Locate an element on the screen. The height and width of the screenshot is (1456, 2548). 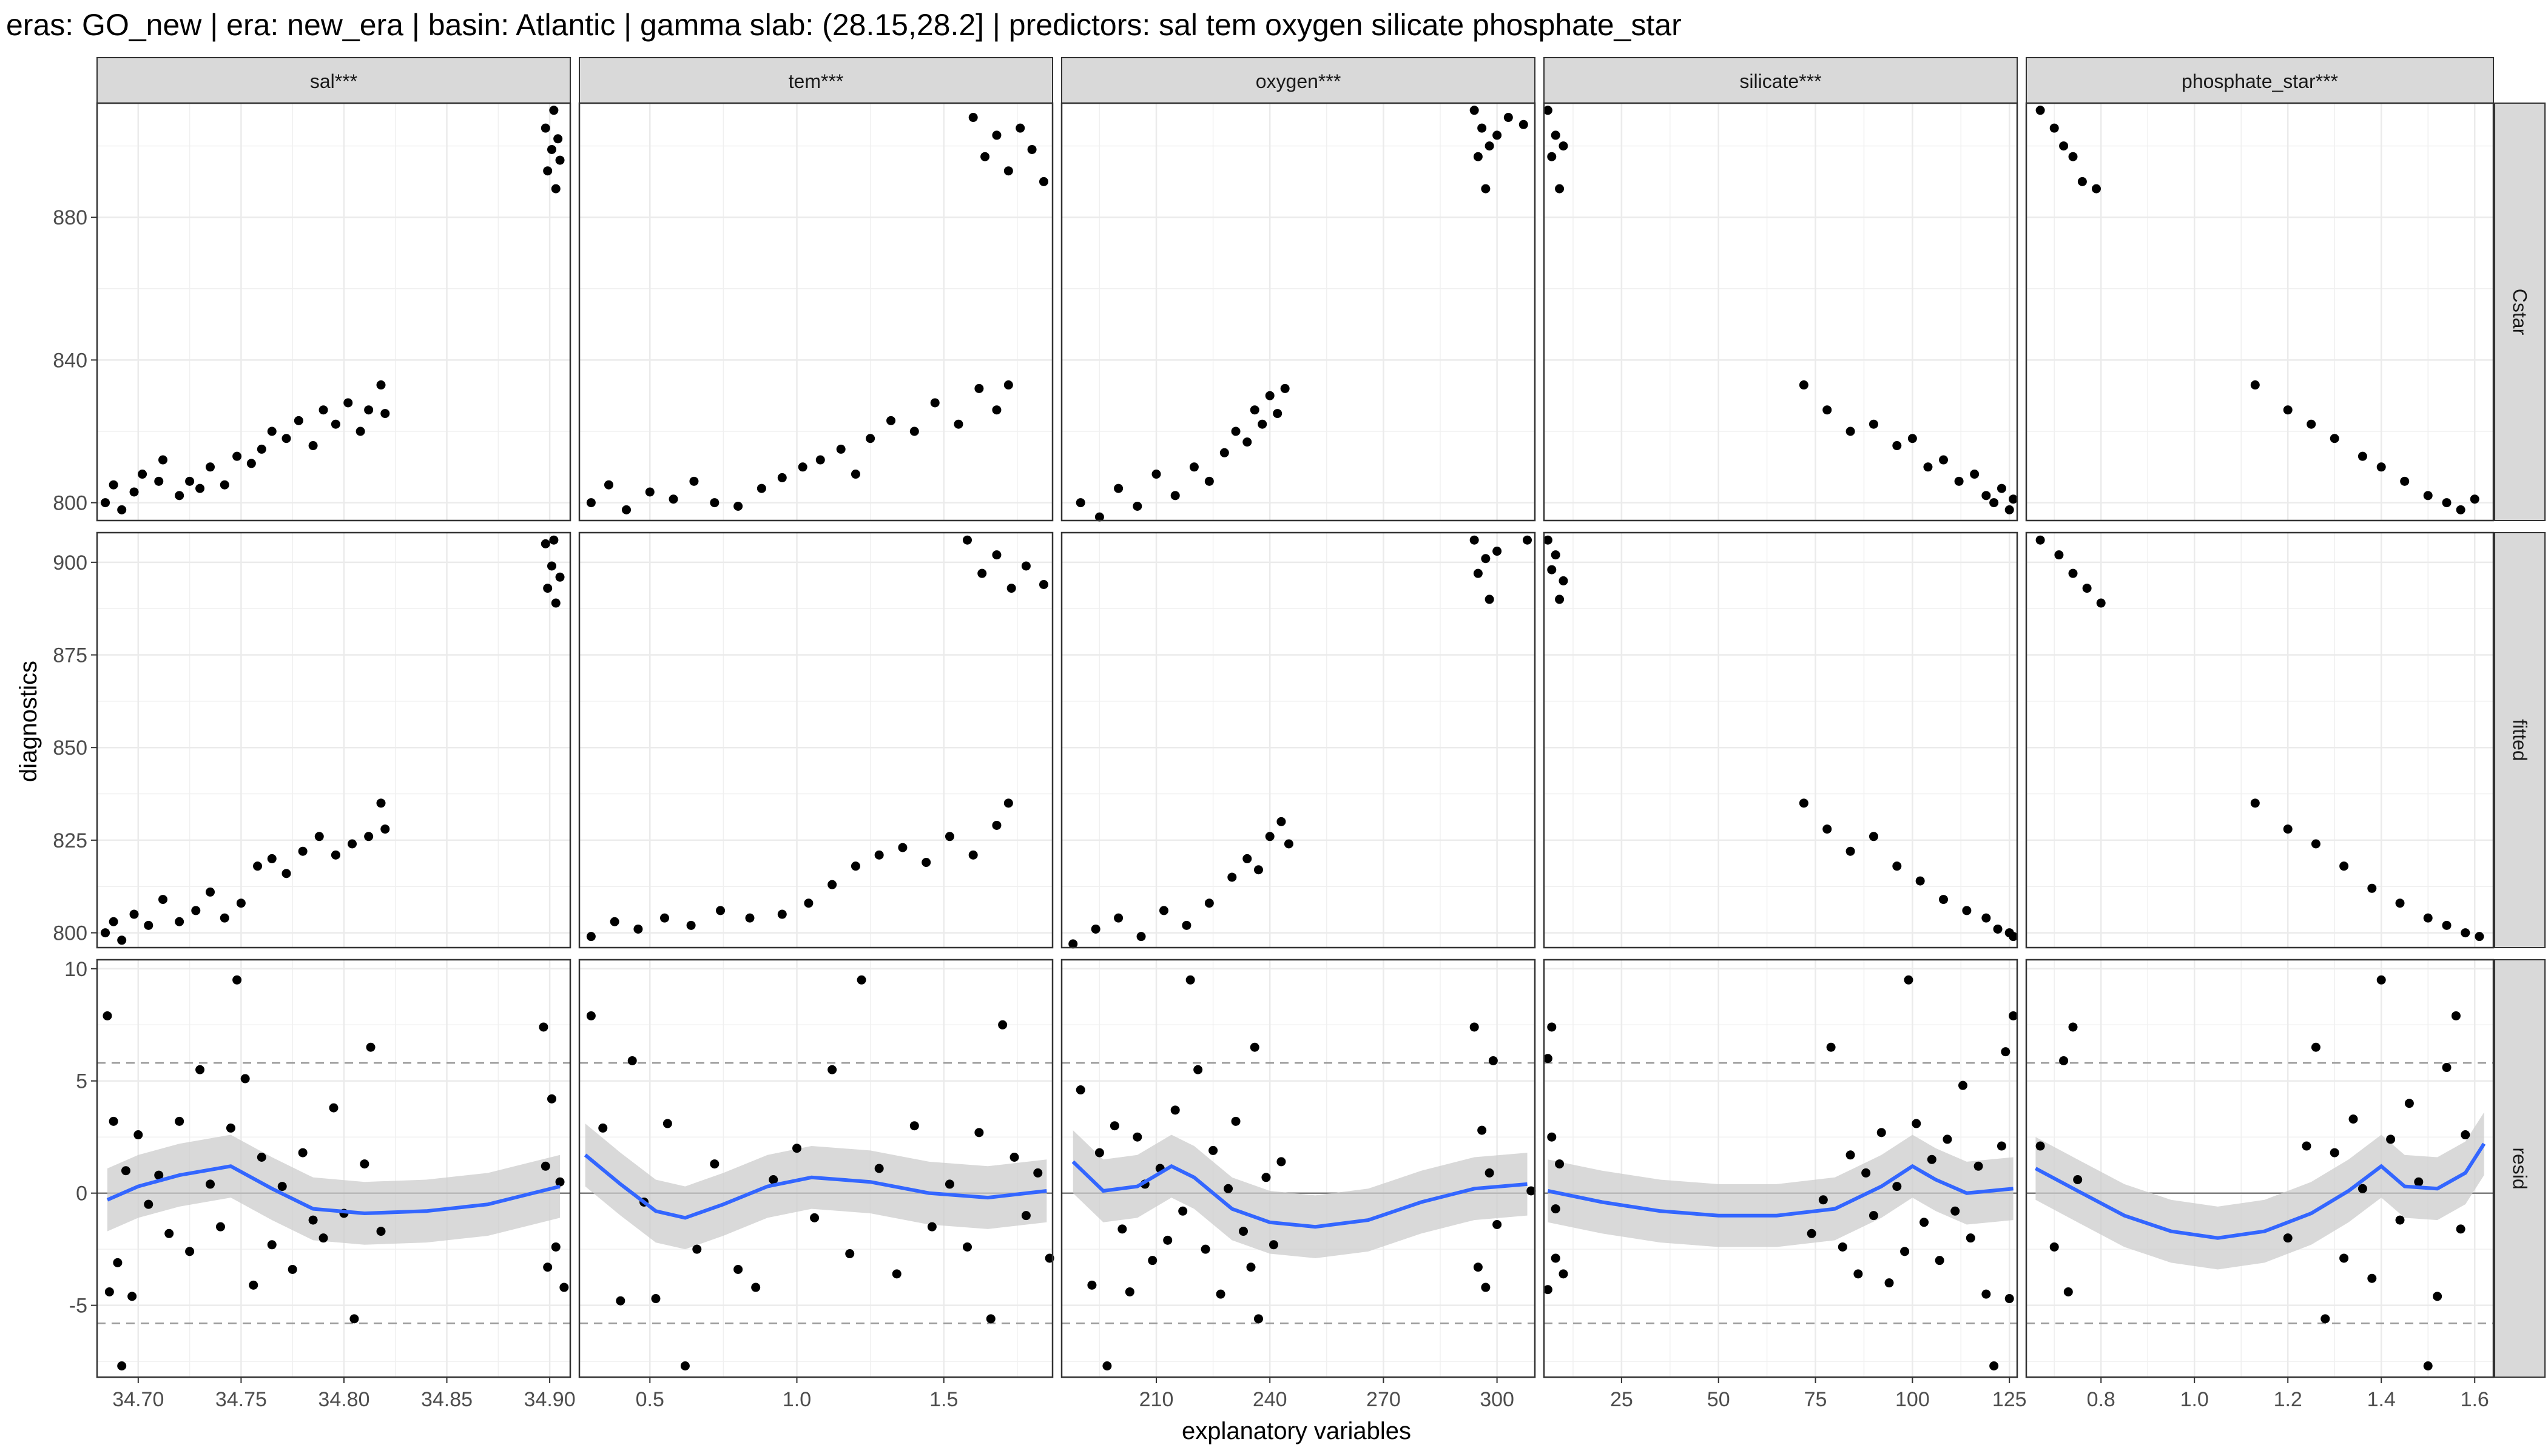
x-tick-label: 270 is located at coordinates (1383, 1399).